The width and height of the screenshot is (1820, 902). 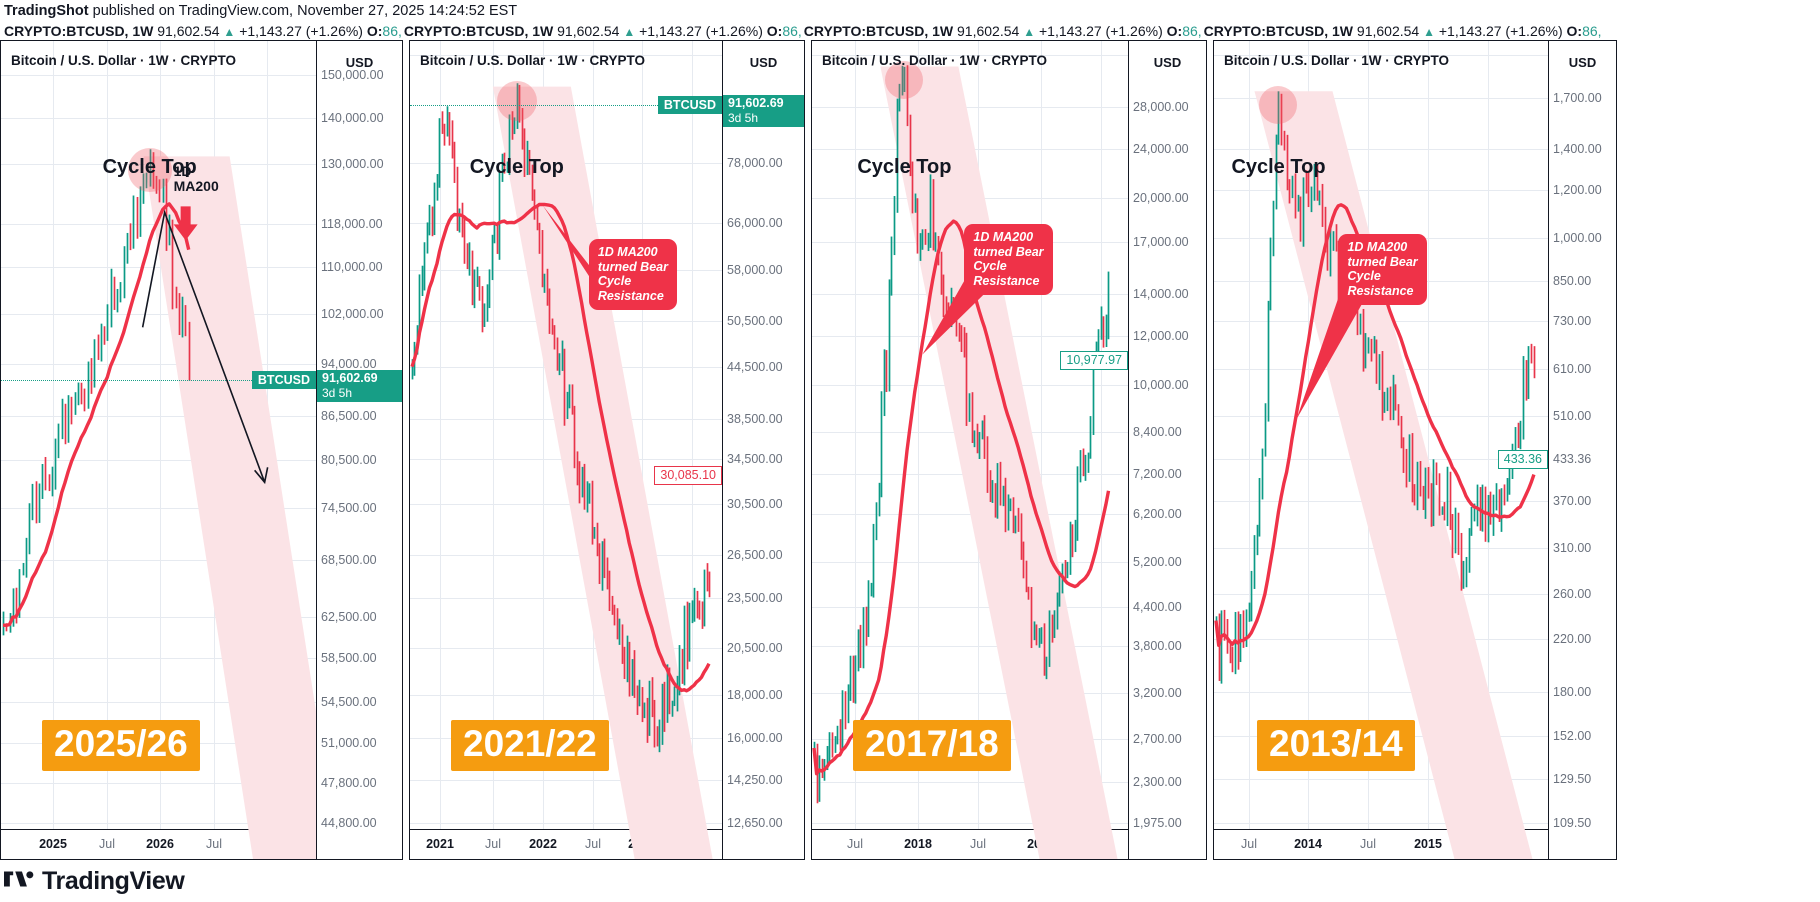 I want to click on time-axis-tick: 2025, so click(x=53, y=844).